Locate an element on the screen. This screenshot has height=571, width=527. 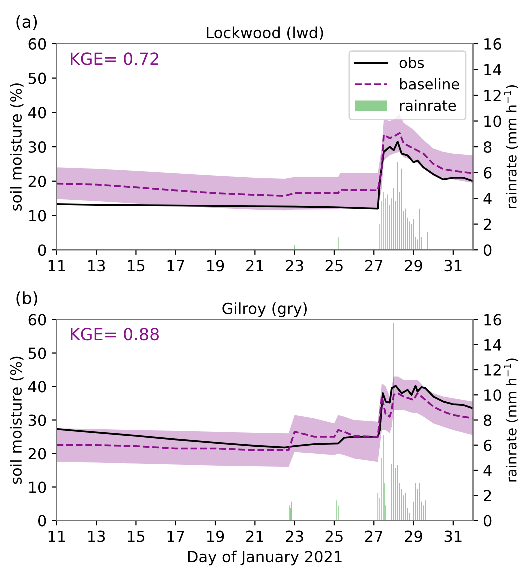
legend-label: rainrate is located at coordinates (428, 106).